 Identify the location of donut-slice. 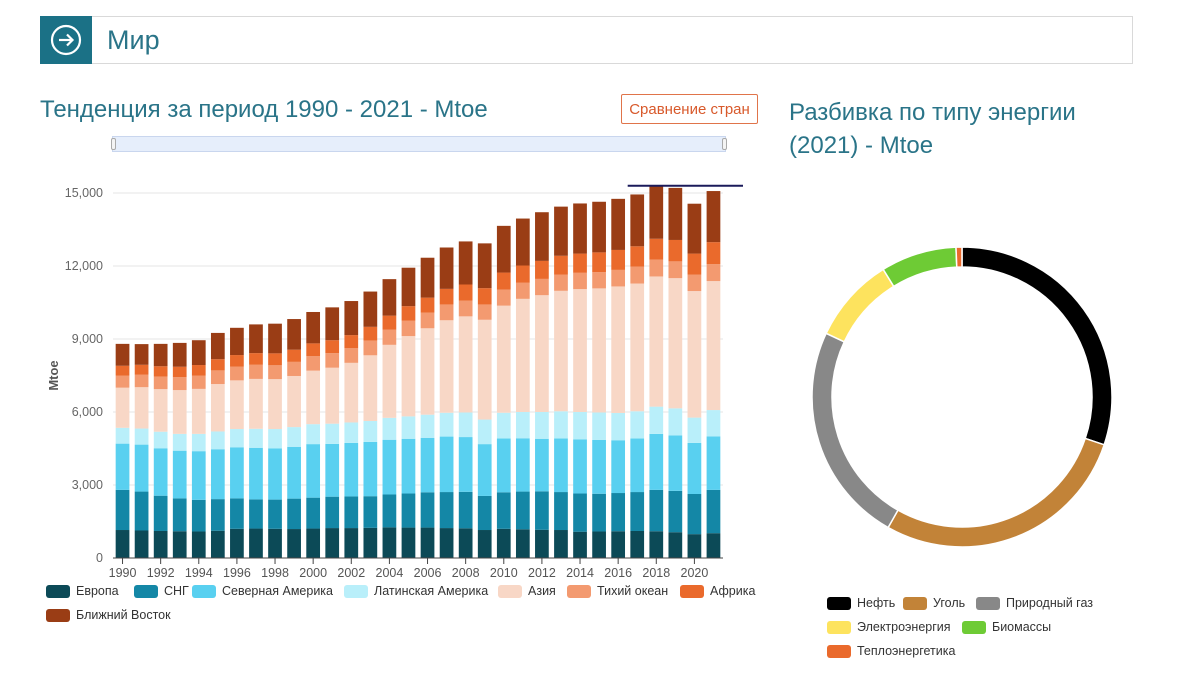
(1037, 346).